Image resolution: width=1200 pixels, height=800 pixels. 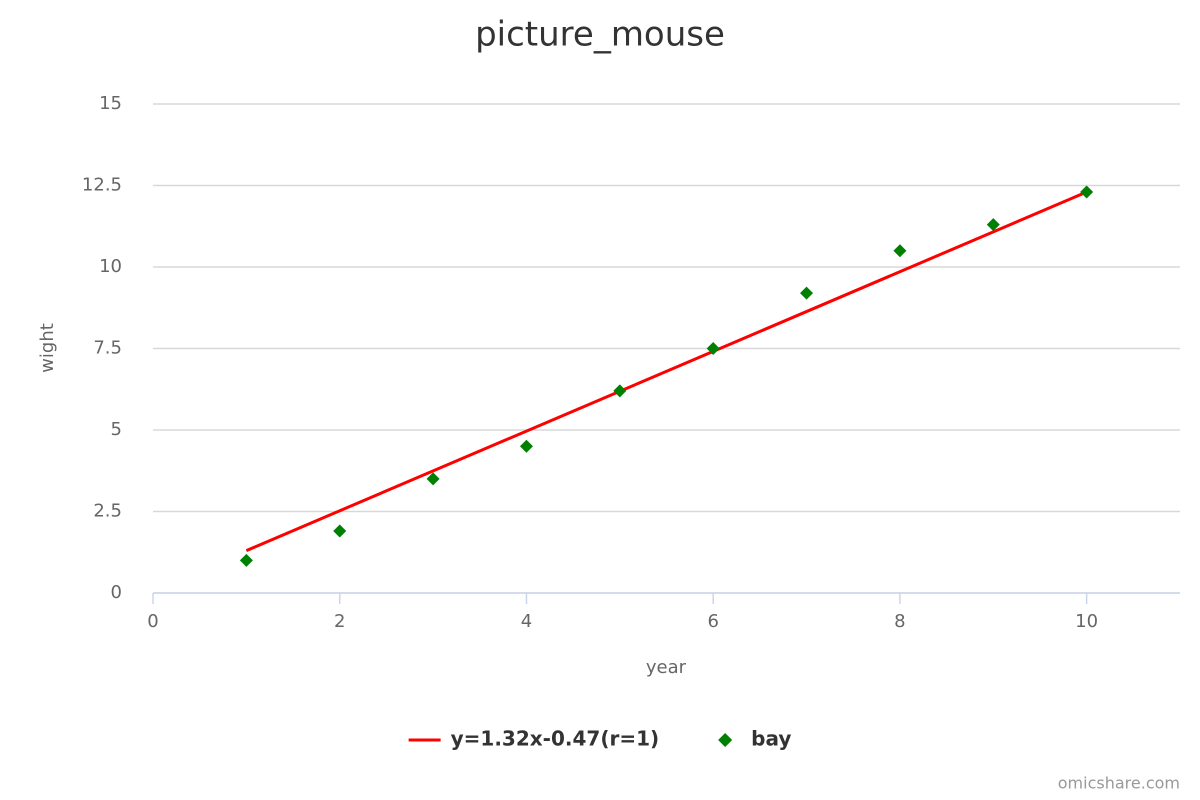 What do you see at coordinates (152, 621) in the screenshot?
I see `x-tick-label: 0` at bounding box center [152, 621].